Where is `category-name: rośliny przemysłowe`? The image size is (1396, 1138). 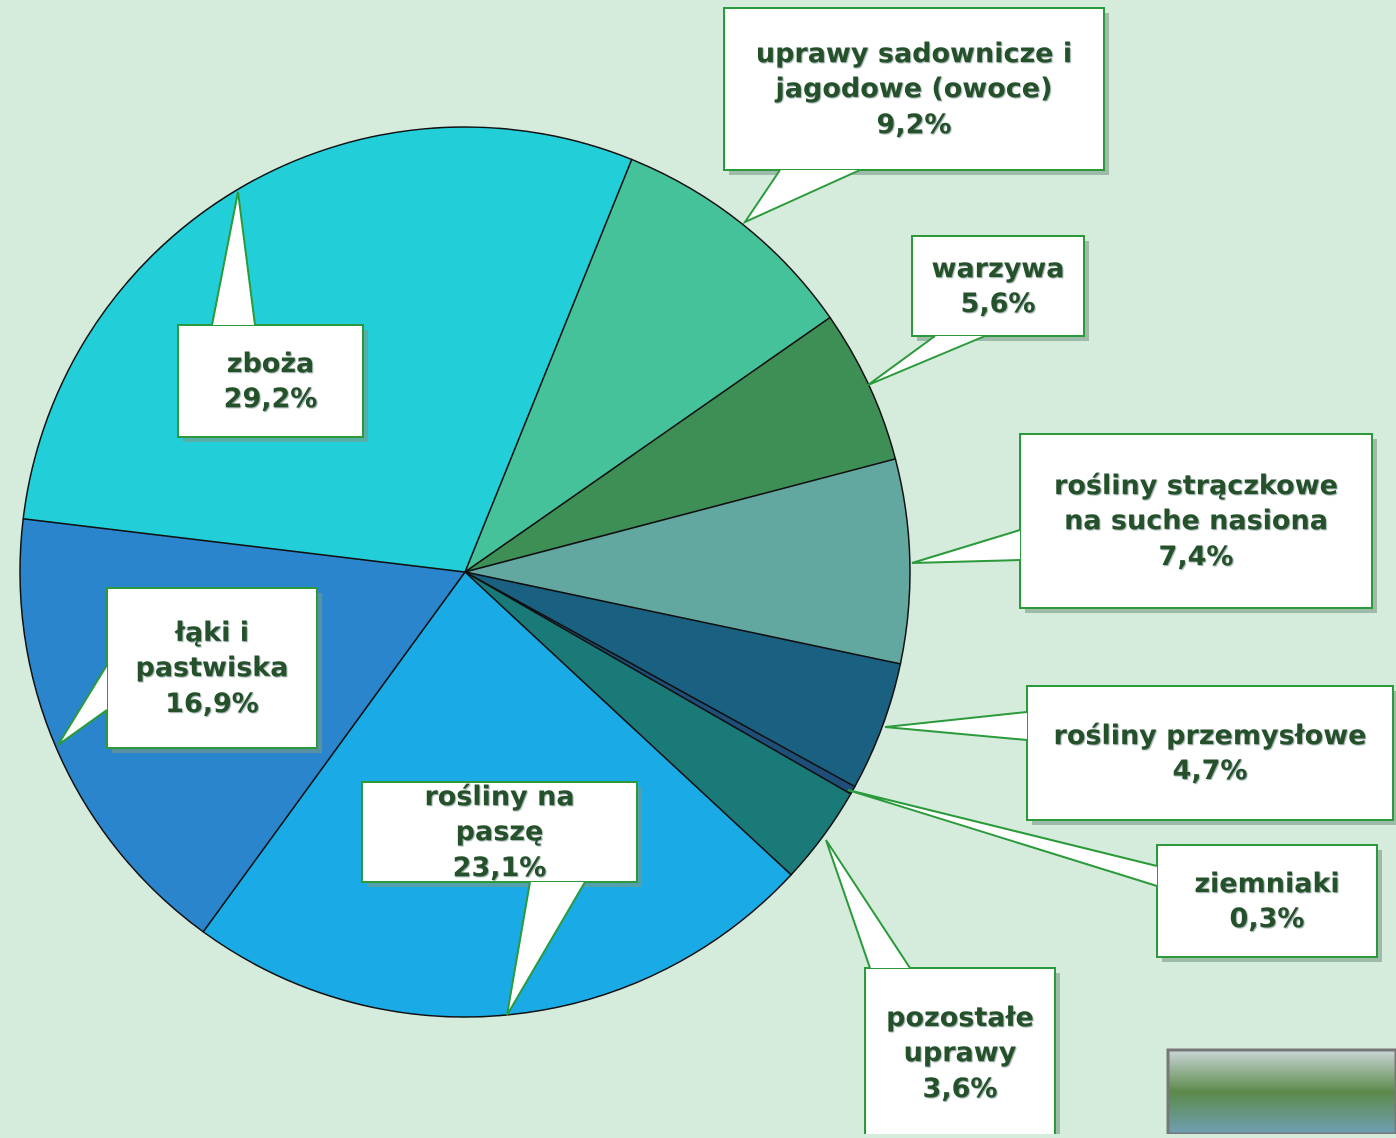 category-name: rośliny przemysłowe is located at coordinates (1210, 735).